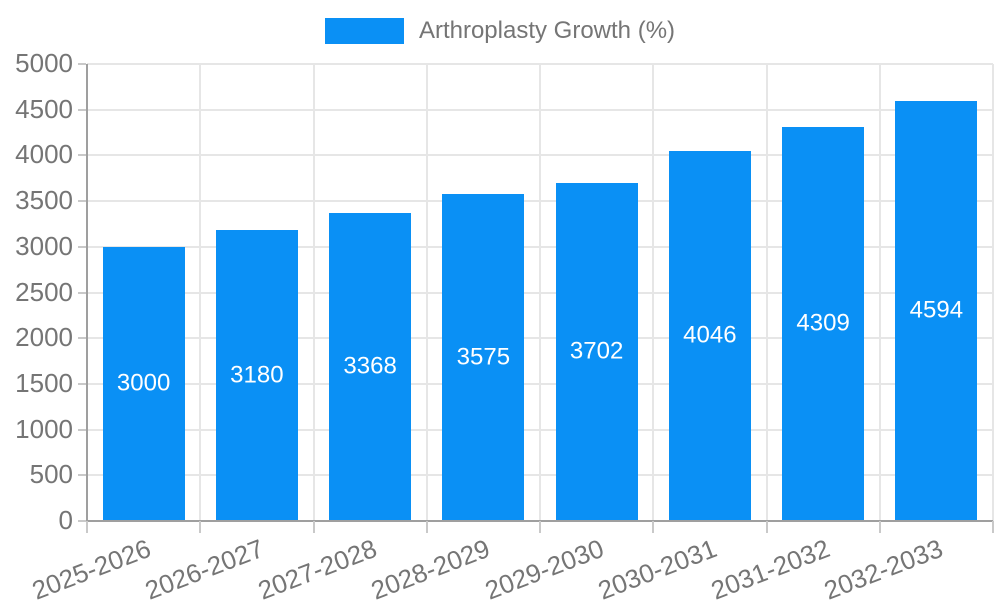 The width and height of the screenshot is (1000, 600). I want to click on y-axis-tick-label: 0, so click(65, 519).